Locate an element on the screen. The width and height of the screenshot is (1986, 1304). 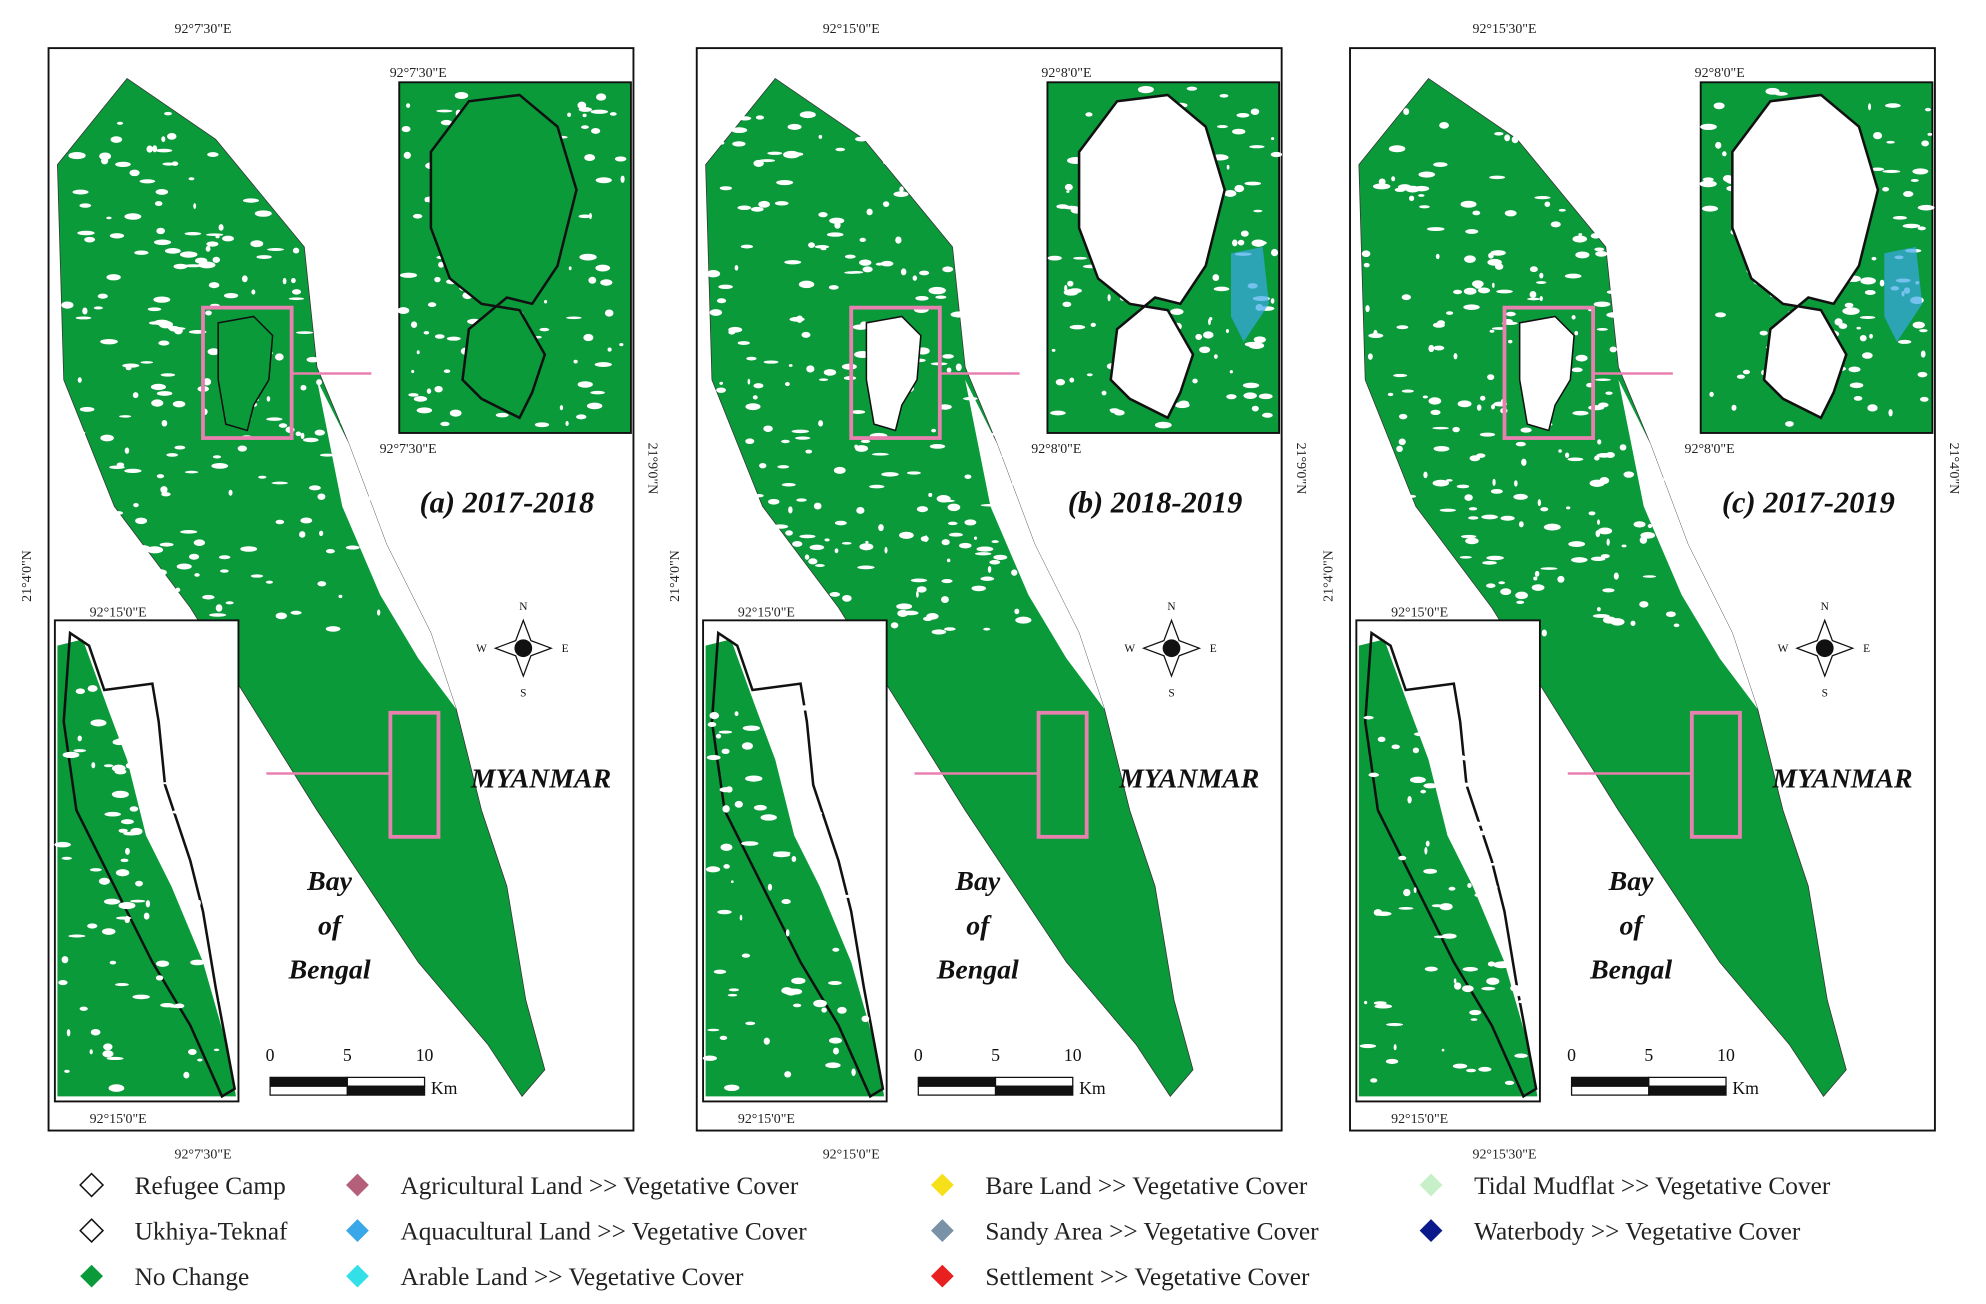
legend-label: Waterbody >> Vegetative Cover is located at coordinates (1637, 1231).